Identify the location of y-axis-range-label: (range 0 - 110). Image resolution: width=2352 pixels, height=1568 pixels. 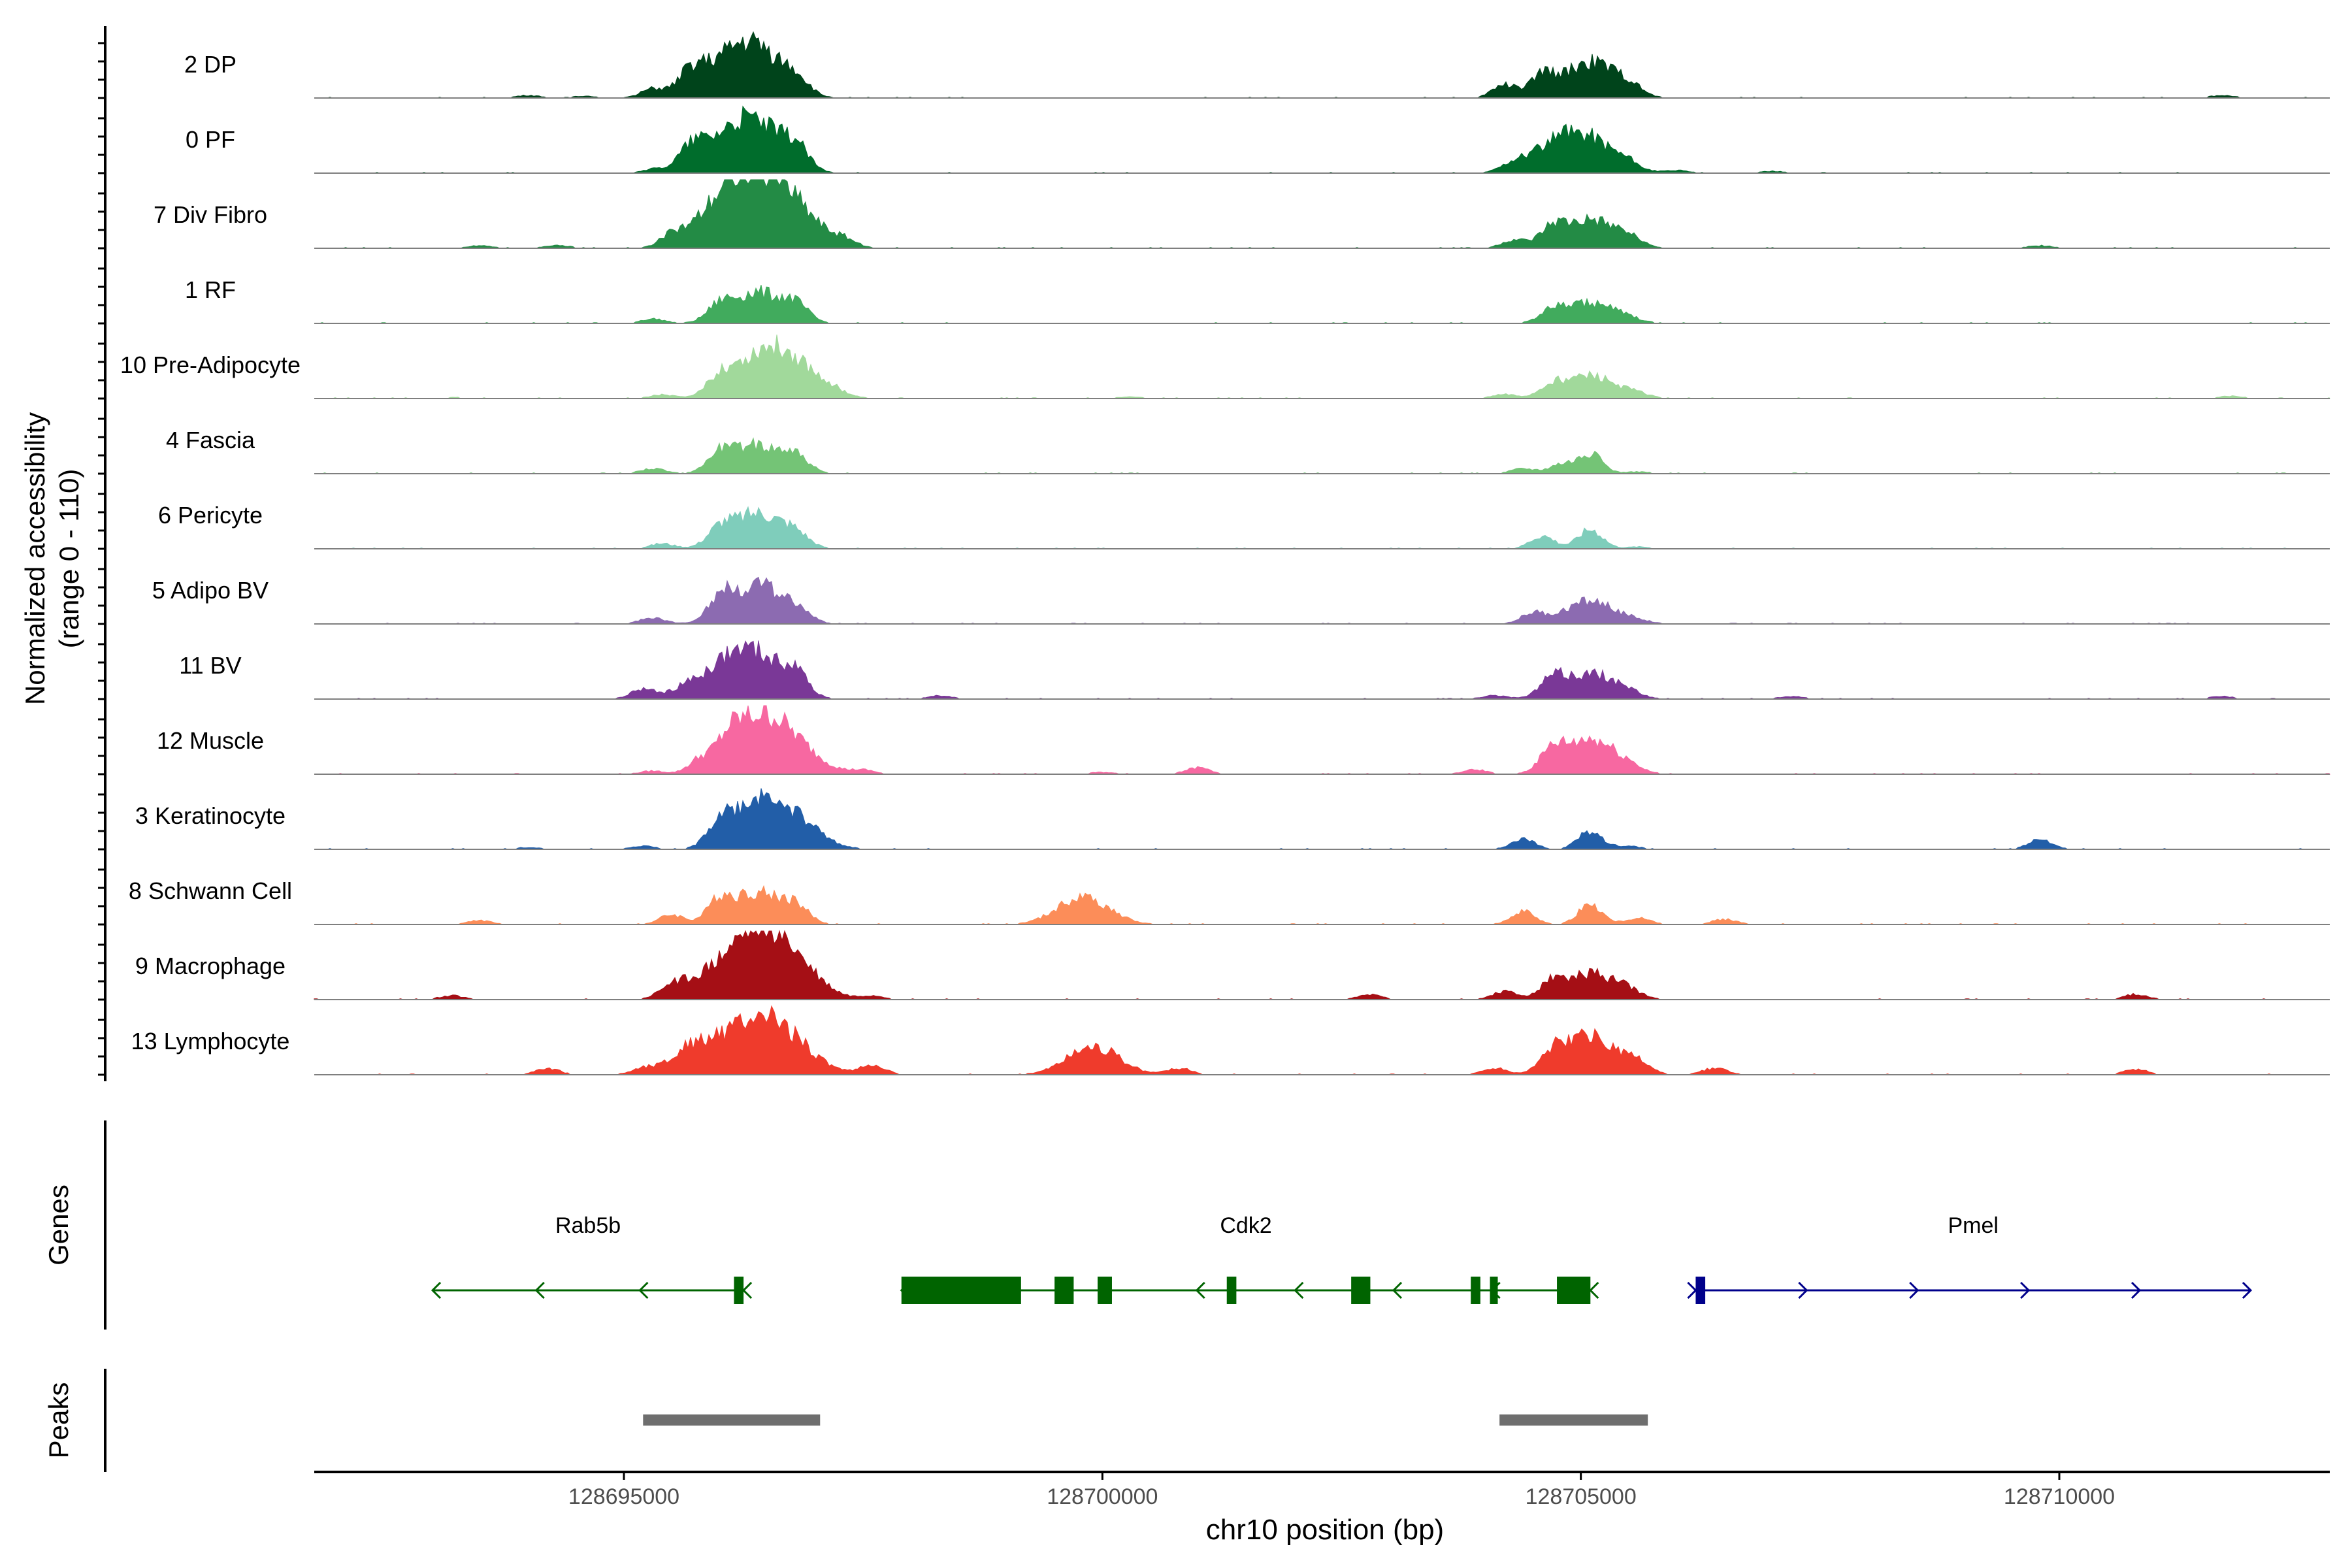
(69, 559).